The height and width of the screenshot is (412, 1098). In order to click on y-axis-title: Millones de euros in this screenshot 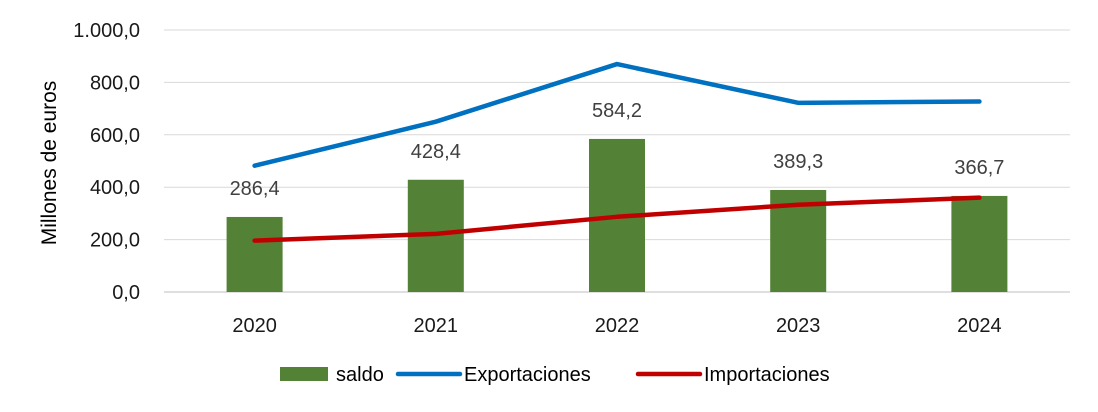, I will do `click(49, 163)`.